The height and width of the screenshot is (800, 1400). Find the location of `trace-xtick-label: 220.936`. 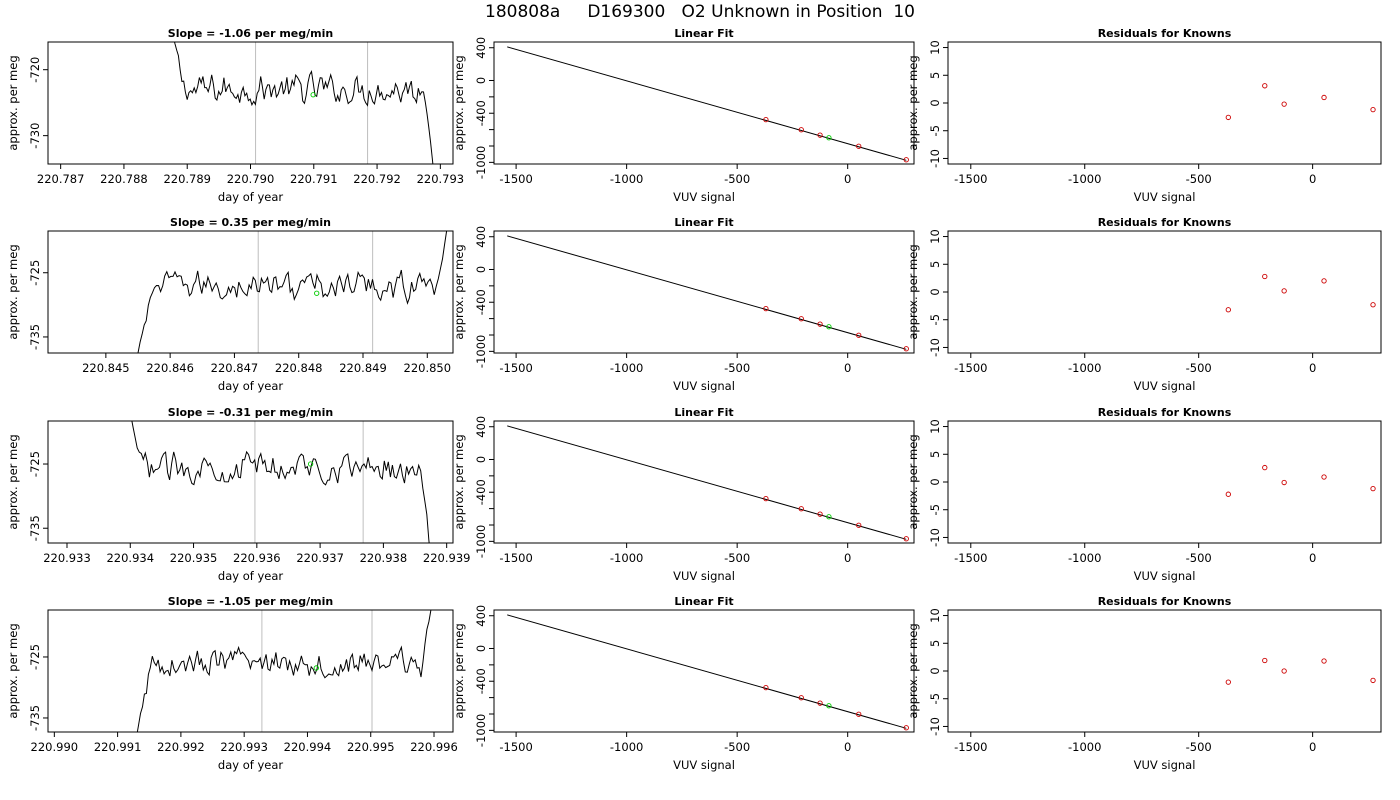

trace-xtick-label: 220.936 is located at coordinates (257, 558).